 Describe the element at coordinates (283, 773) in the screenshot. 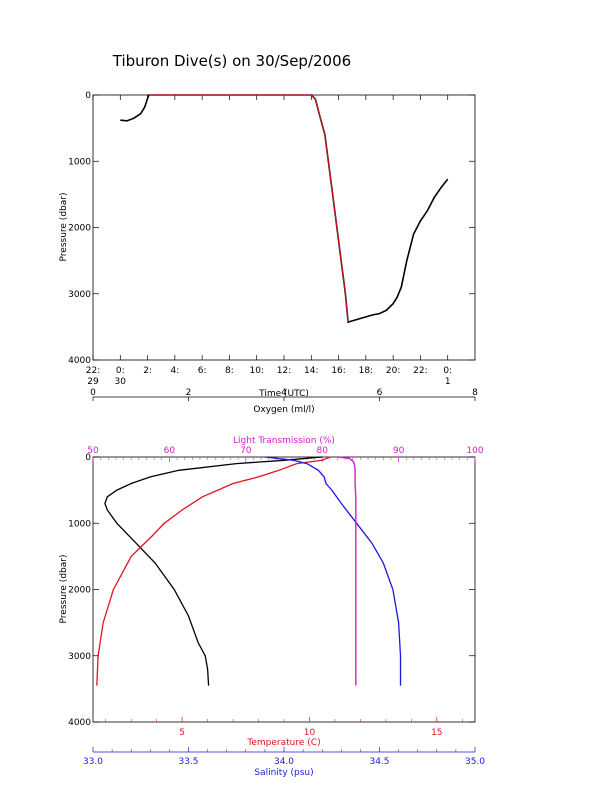

I see `salinity-axis-label: Salinity (psu)` at that location.